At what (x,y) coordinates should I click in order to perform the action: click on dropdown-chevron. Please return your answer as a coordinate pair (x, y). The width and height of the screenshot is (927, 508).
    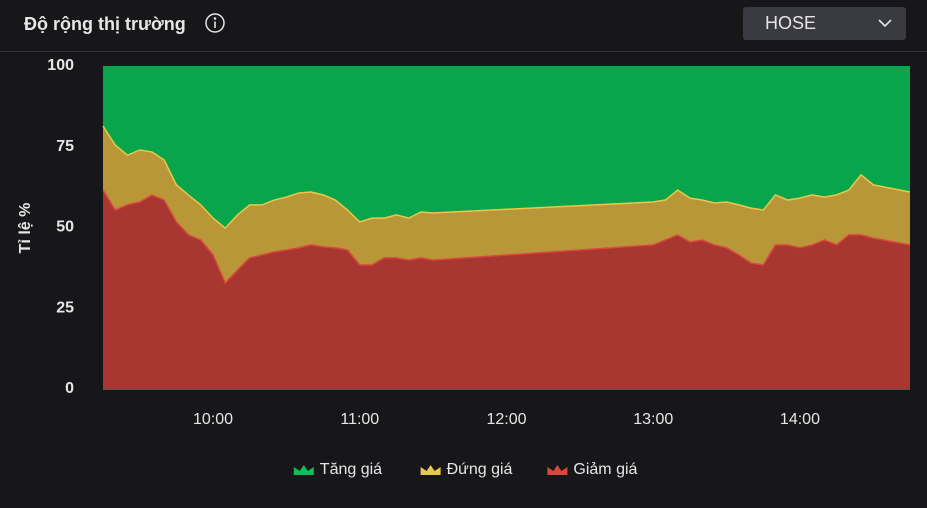
    Looking at the image, I should click on (885, 23).